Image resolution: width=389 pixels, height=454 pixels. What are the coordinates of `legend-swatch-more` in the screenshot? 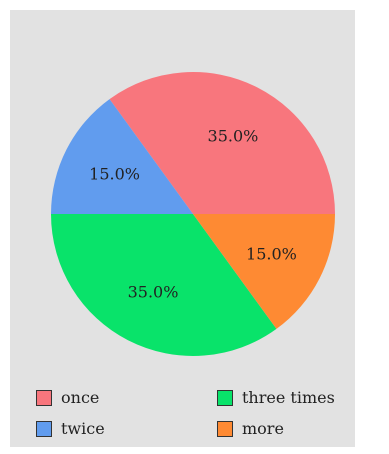 It's located at (225, 428).